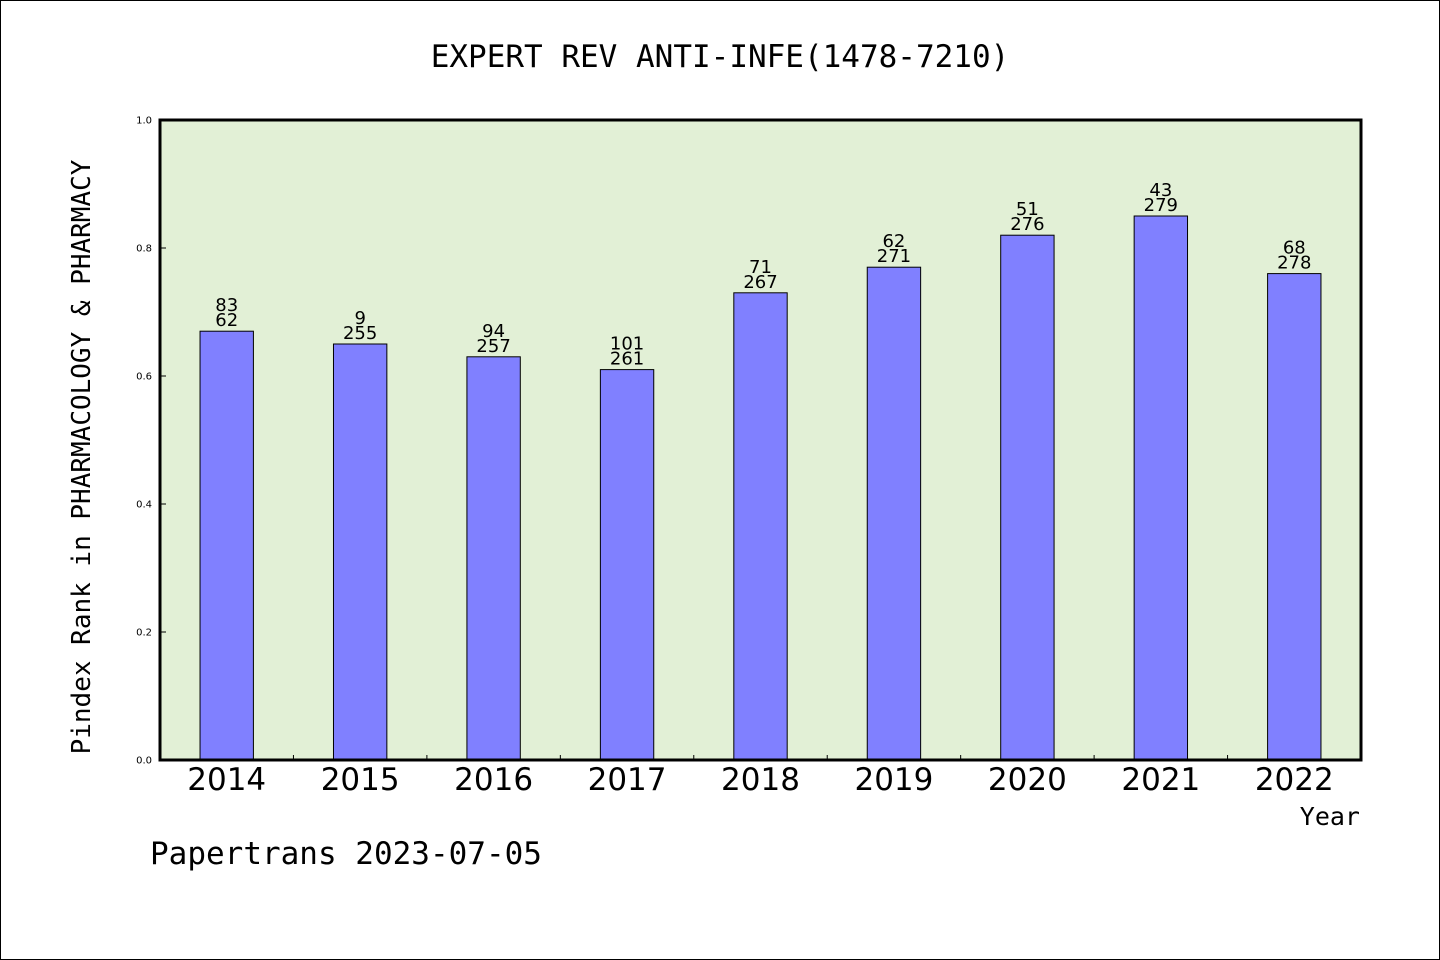 The height and width of the screenshot is (960, 1440). Describe the element at coordinates (1027, 224) in the screenshot. I see `bar-total-label-2020: 276` at that location.